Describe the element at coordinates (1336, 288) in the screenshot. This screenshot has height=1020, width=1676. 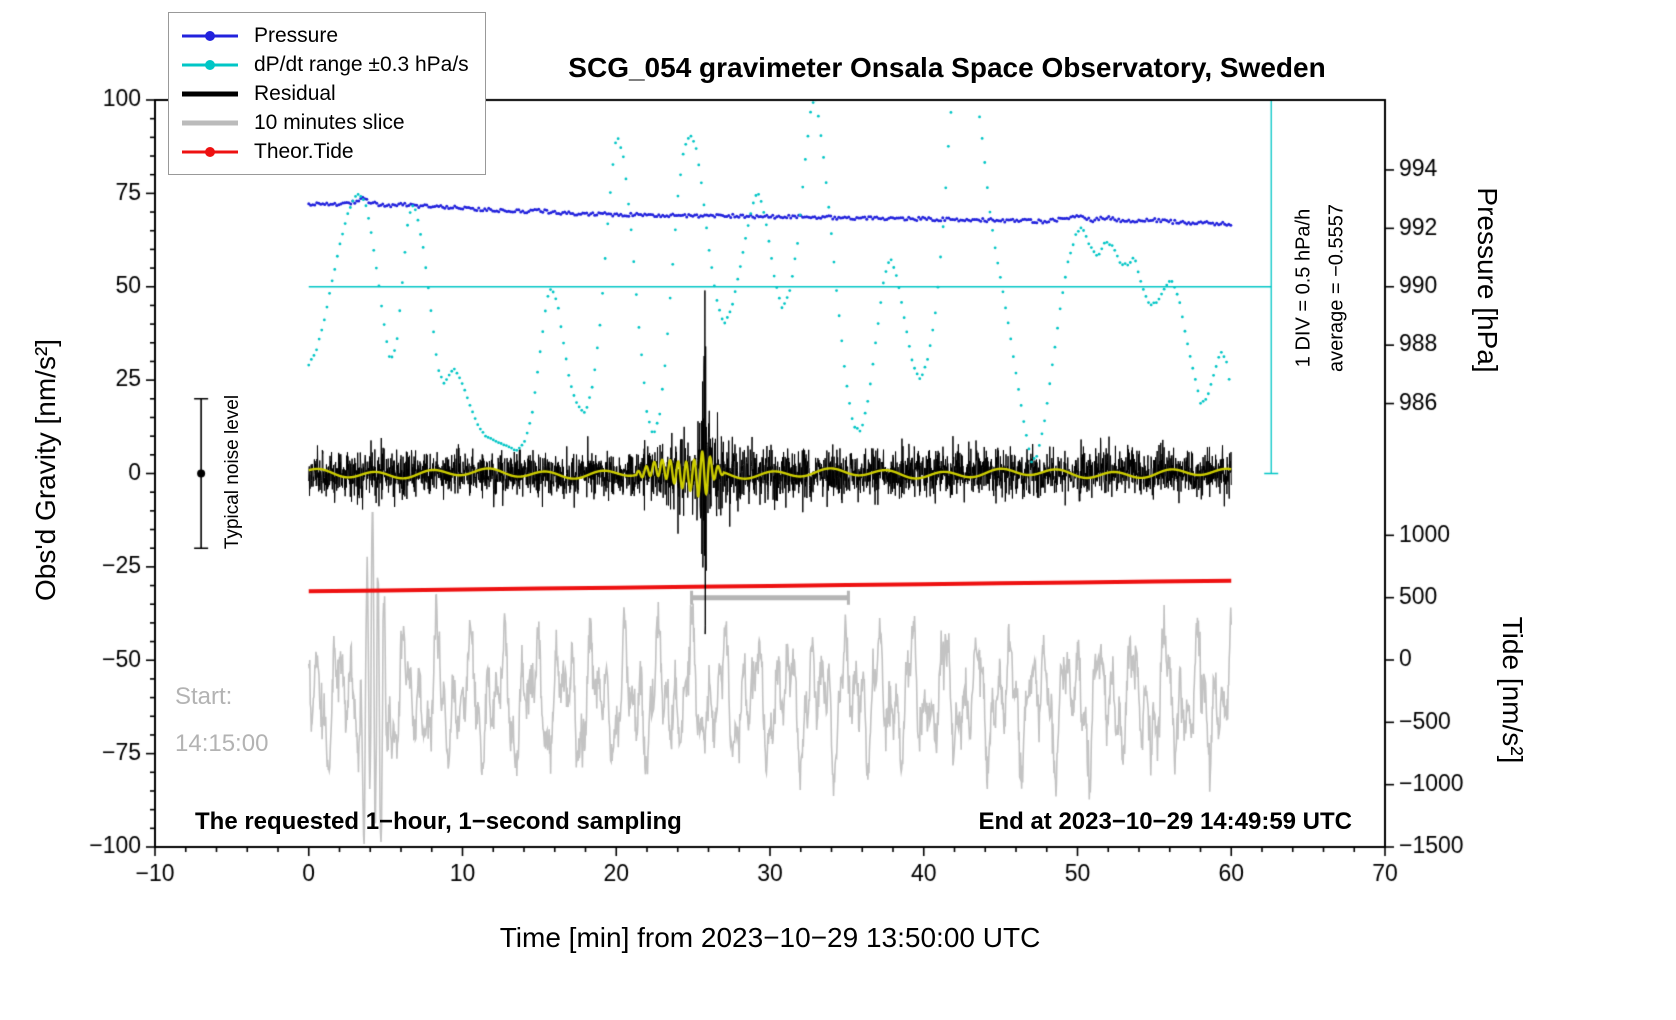
I see `average-annotation: average = −0.5557` at that location.